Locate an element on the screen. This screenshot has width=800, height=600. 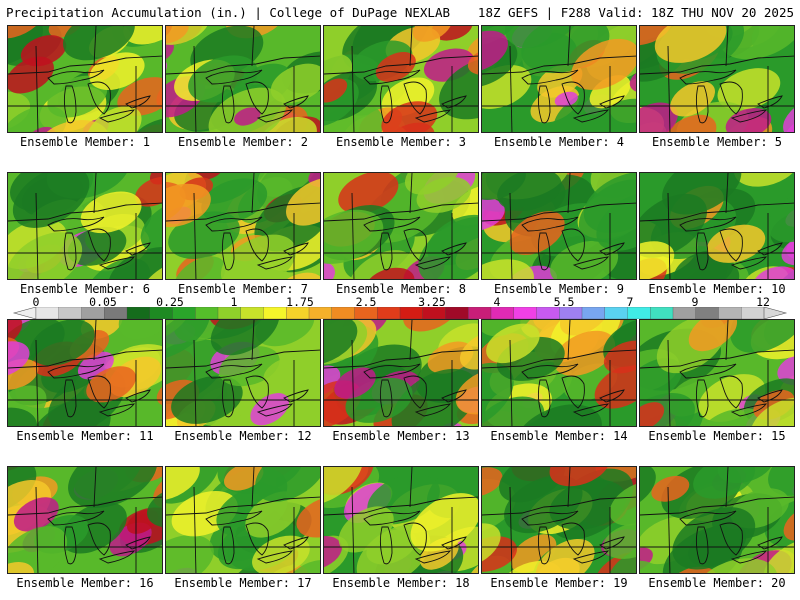
ensemble-member-label: Ensemble Member: 10 is located at coordinates (717, 289).